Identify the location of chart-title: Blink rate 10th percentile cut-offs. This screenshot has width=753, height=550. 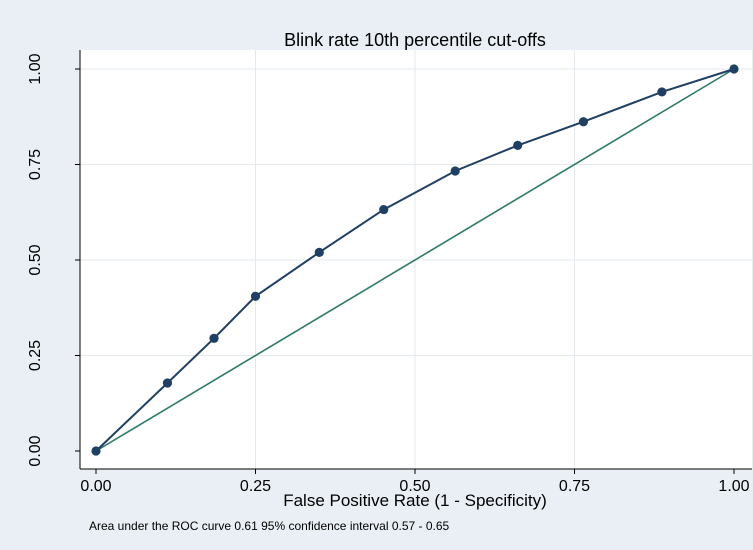
(415, 40).